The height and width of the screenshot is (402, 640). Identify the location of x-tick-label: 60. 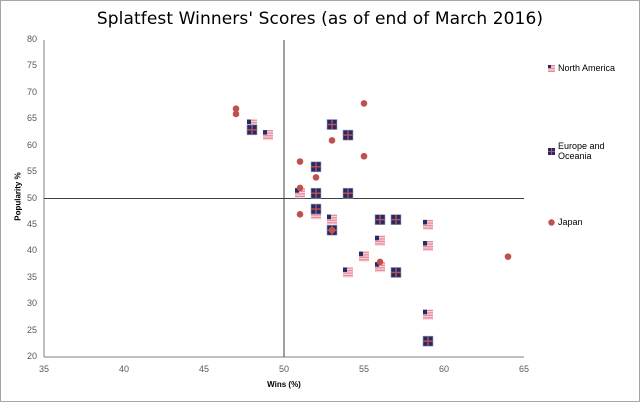
(443, 369).